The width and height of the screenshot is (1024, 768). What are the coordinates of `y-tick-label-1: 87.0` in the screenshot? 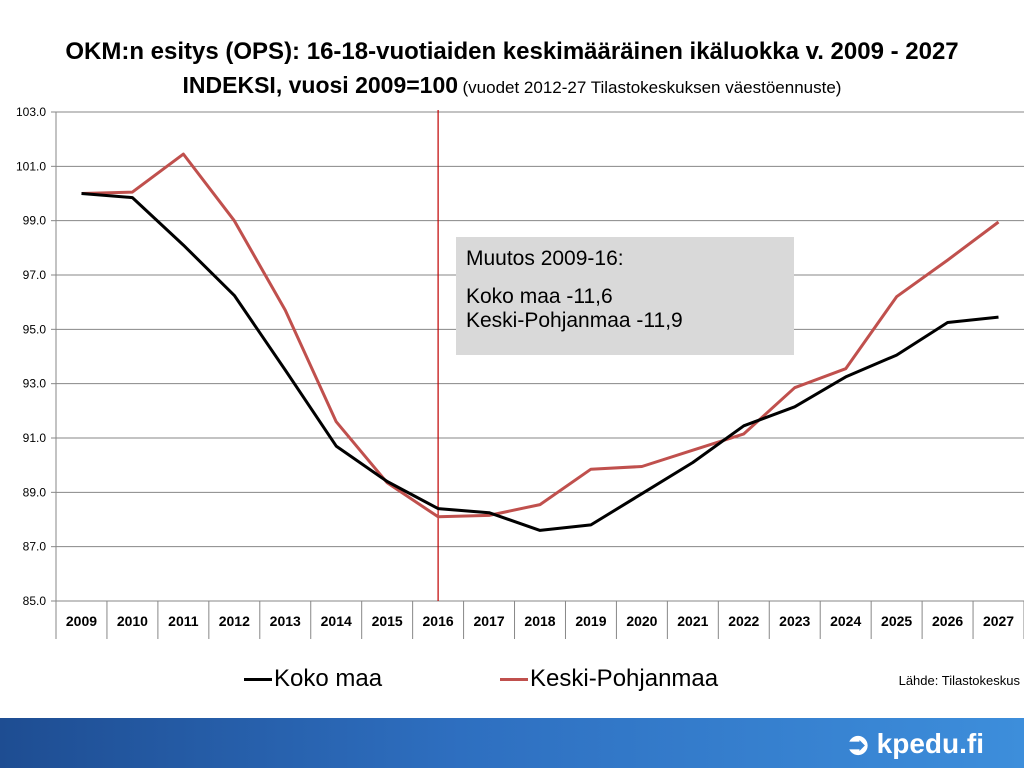 It's located at (35, 547).